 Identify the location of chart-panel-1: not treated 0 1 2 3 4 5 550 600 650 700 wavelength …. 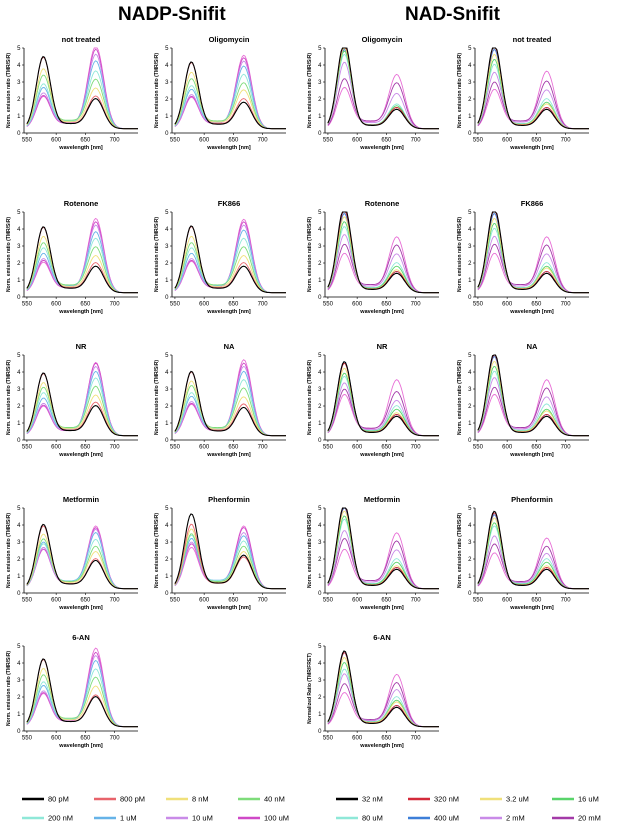
(72, 93).